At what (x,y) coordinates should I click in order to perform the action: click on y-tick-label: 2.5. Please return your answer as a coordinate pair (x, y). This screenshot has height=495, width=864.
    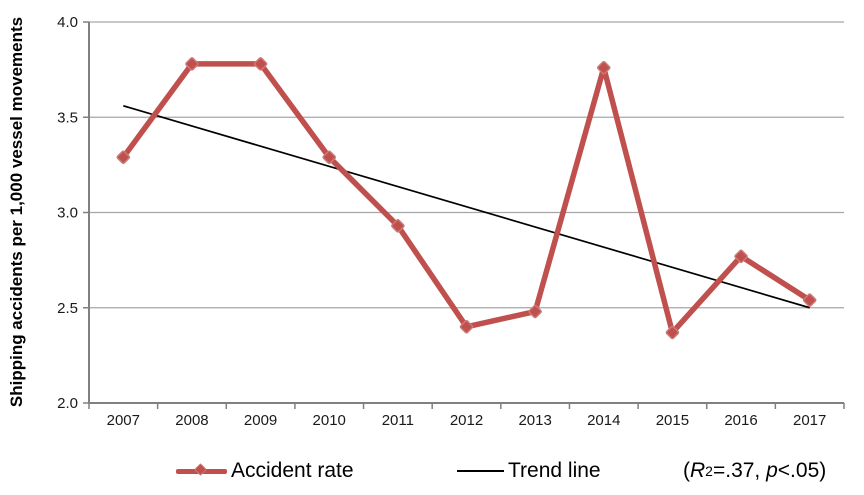
    Looking at the image, I should click on (67, 308).